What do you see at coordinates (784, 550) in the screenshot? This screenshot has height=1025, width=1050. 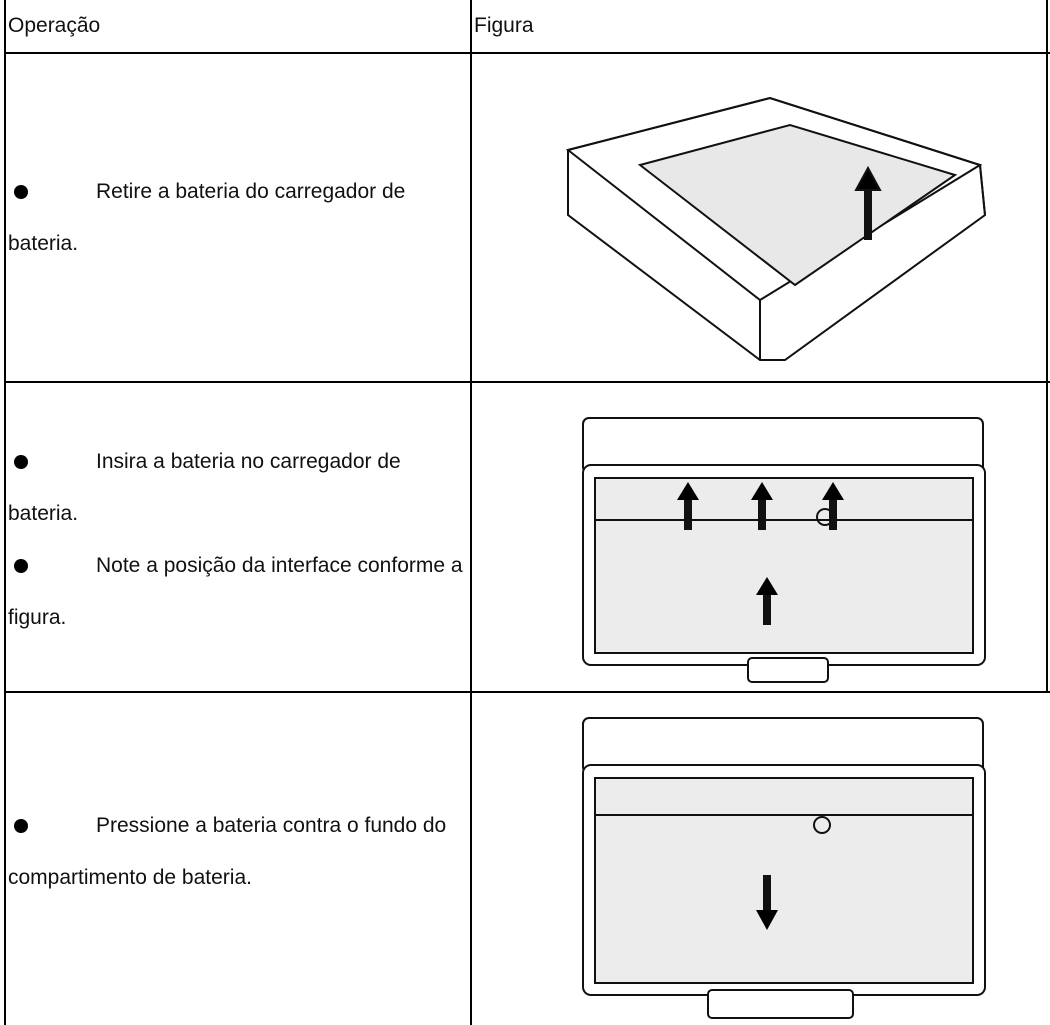 I see `figure-charger-top` at bounding box center [784, 550].